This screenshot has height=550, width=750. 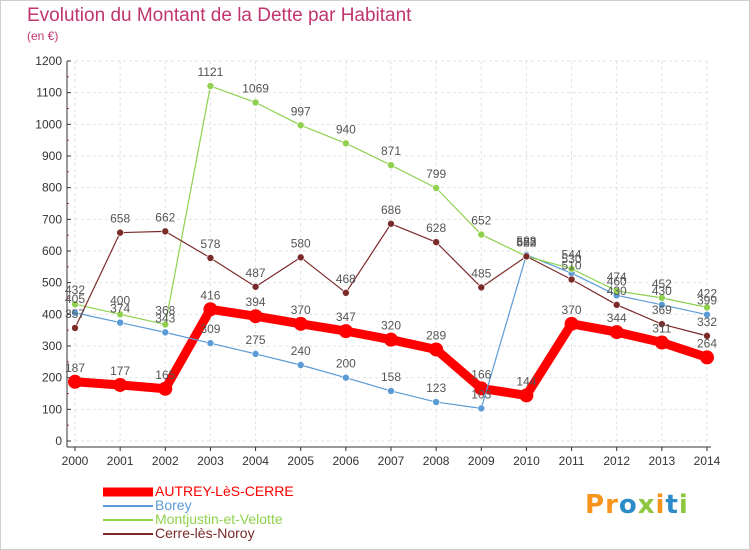 What do you see at coordinates (301, 243) in the screenshot?
I see `data-label: 580` at bounding box center [301, 243].